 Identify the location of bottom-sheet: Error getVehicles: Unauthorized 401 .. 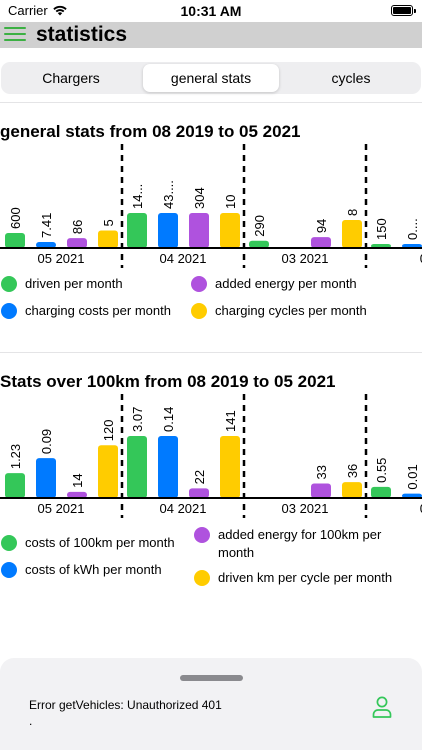
(211, 704).